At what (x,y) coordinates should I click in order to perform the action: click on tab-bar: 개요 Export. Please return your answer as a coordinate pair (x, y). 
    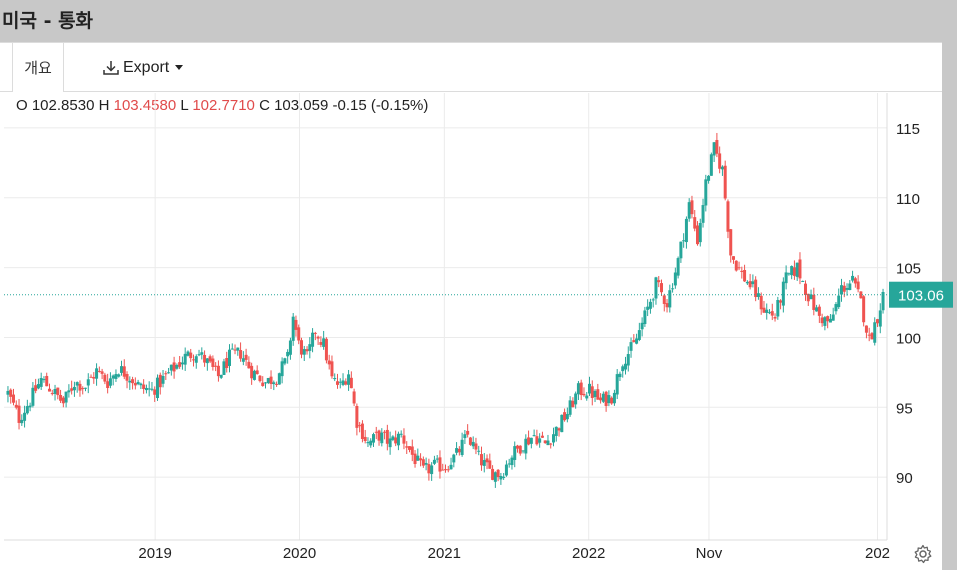
    Looking at the image, I should click on (471, 67).